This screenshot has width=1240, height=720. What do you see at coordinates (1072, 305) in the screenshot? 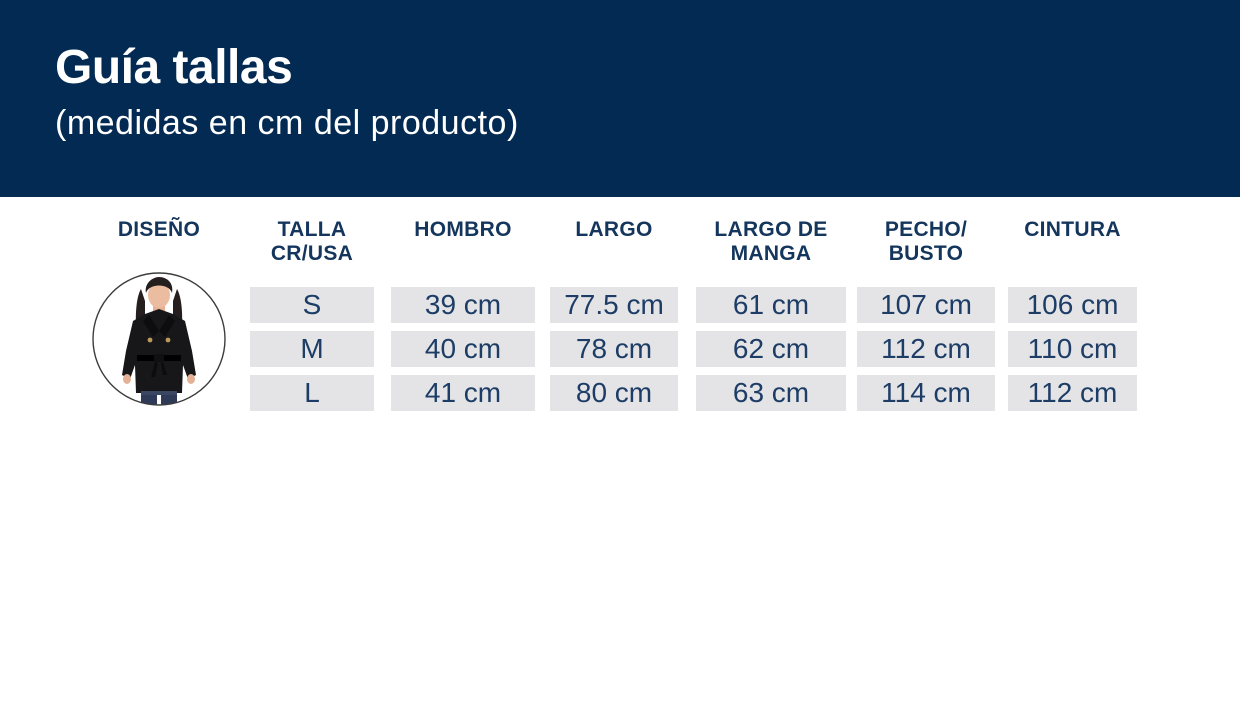
I see `table-cell-cintura-s: 106 cm` at bounding box center [1072, 305].